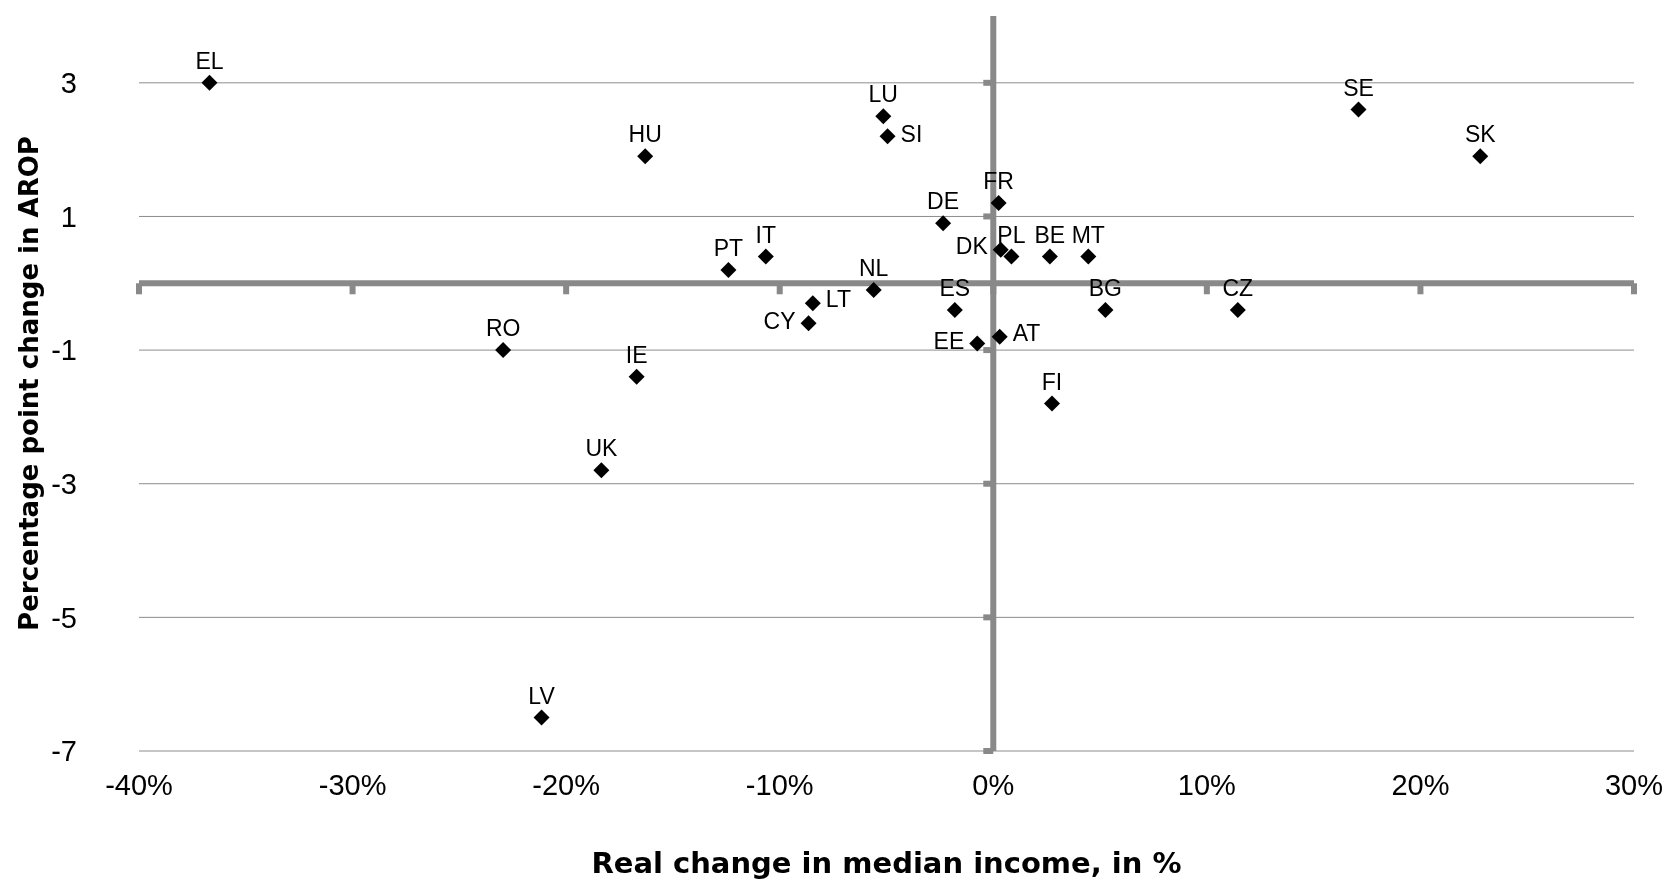 The height and width of the screenshot is (889, 1677). I want to click on y-tick-label: 3, so click(68, 82).